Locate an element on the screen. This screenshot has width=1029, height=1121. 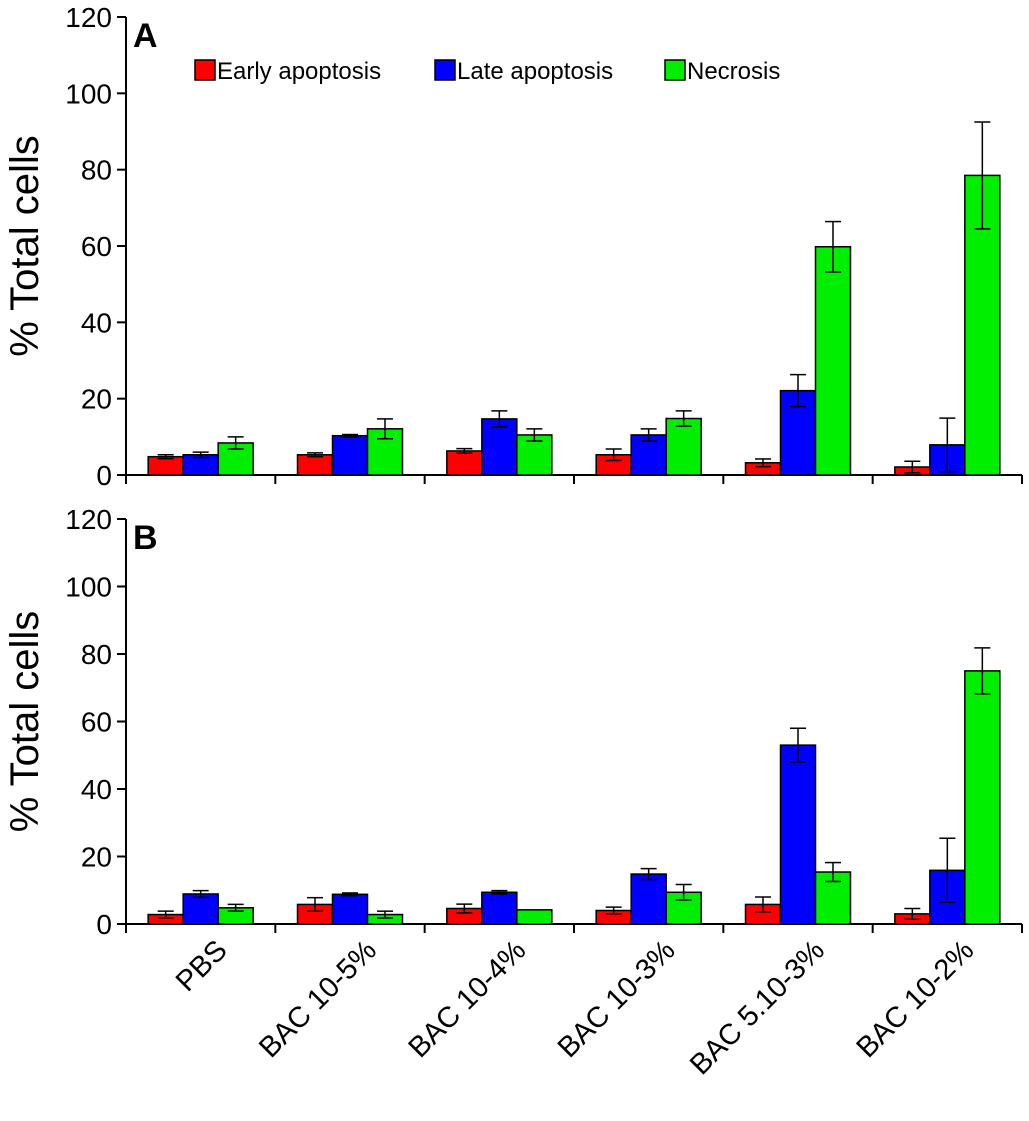
panel-a-y-tick-label: 80 is located at coordinates (96, 170).